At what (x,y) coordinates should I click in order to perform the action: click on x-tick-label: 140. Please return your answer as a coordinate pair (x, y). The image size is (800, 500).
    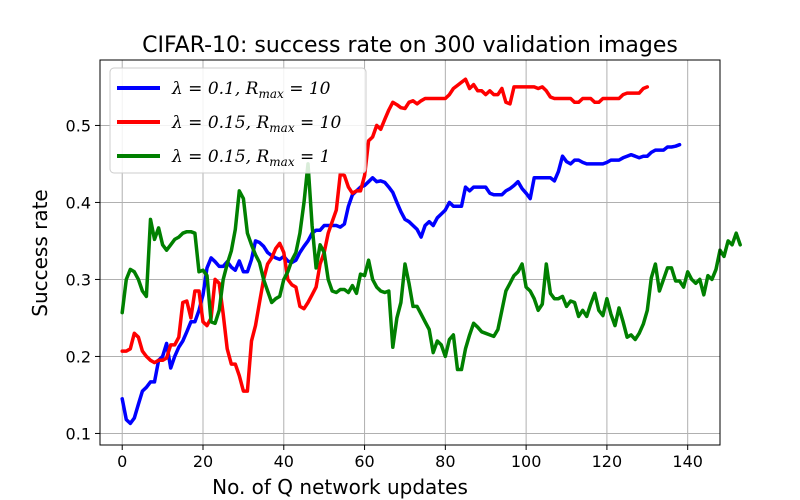
    Looking at the image, I should click on (687, 461).